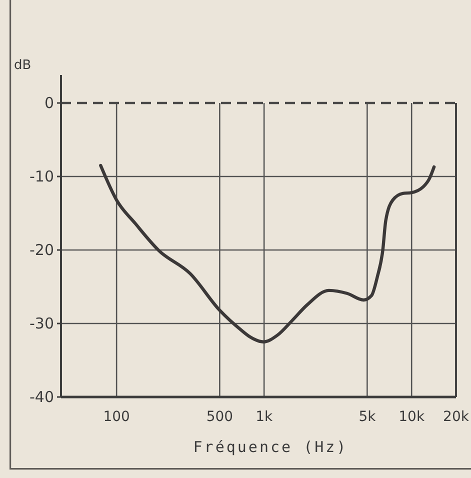  Describe the element at coordinates (49, 103) in the screenshot. I see `y-tick-label: 0` at that location.